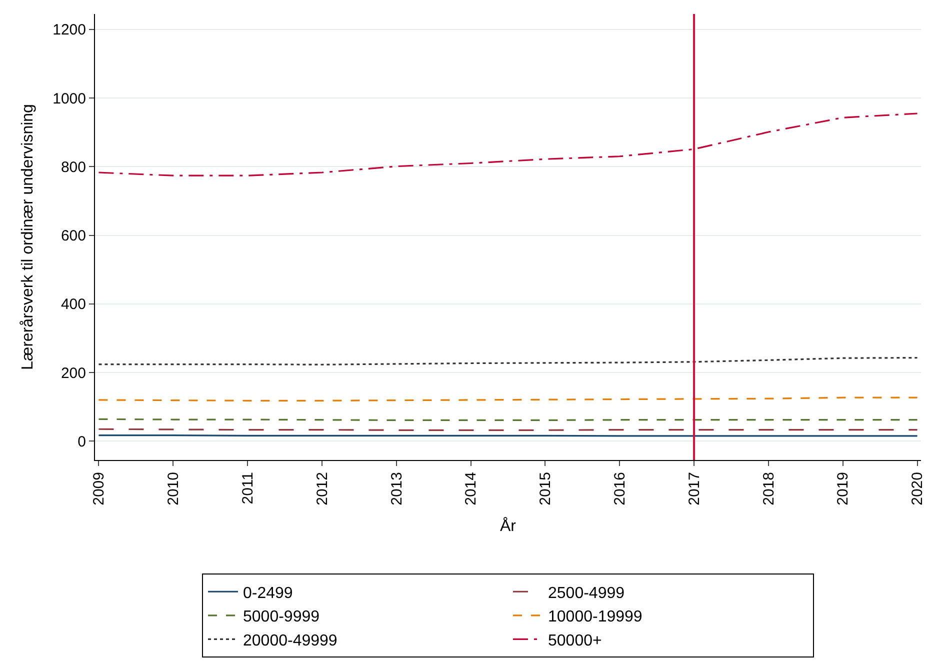 This screenshot has height=670, width=938. I want to click on y-tick-label: 800, so click(73, 167).